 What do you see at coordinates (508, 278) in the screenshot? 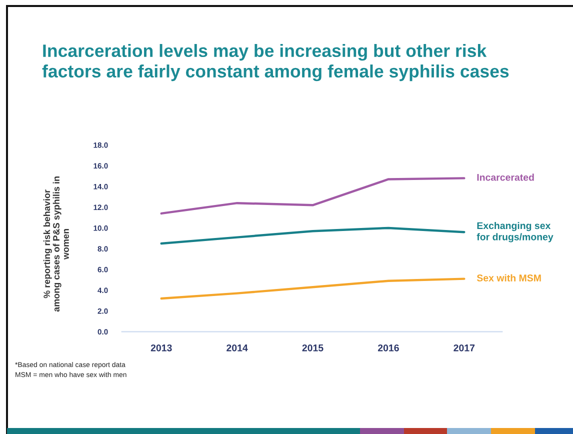
I see `series-label: Sex with MSM` at bounding box center [508, 278].